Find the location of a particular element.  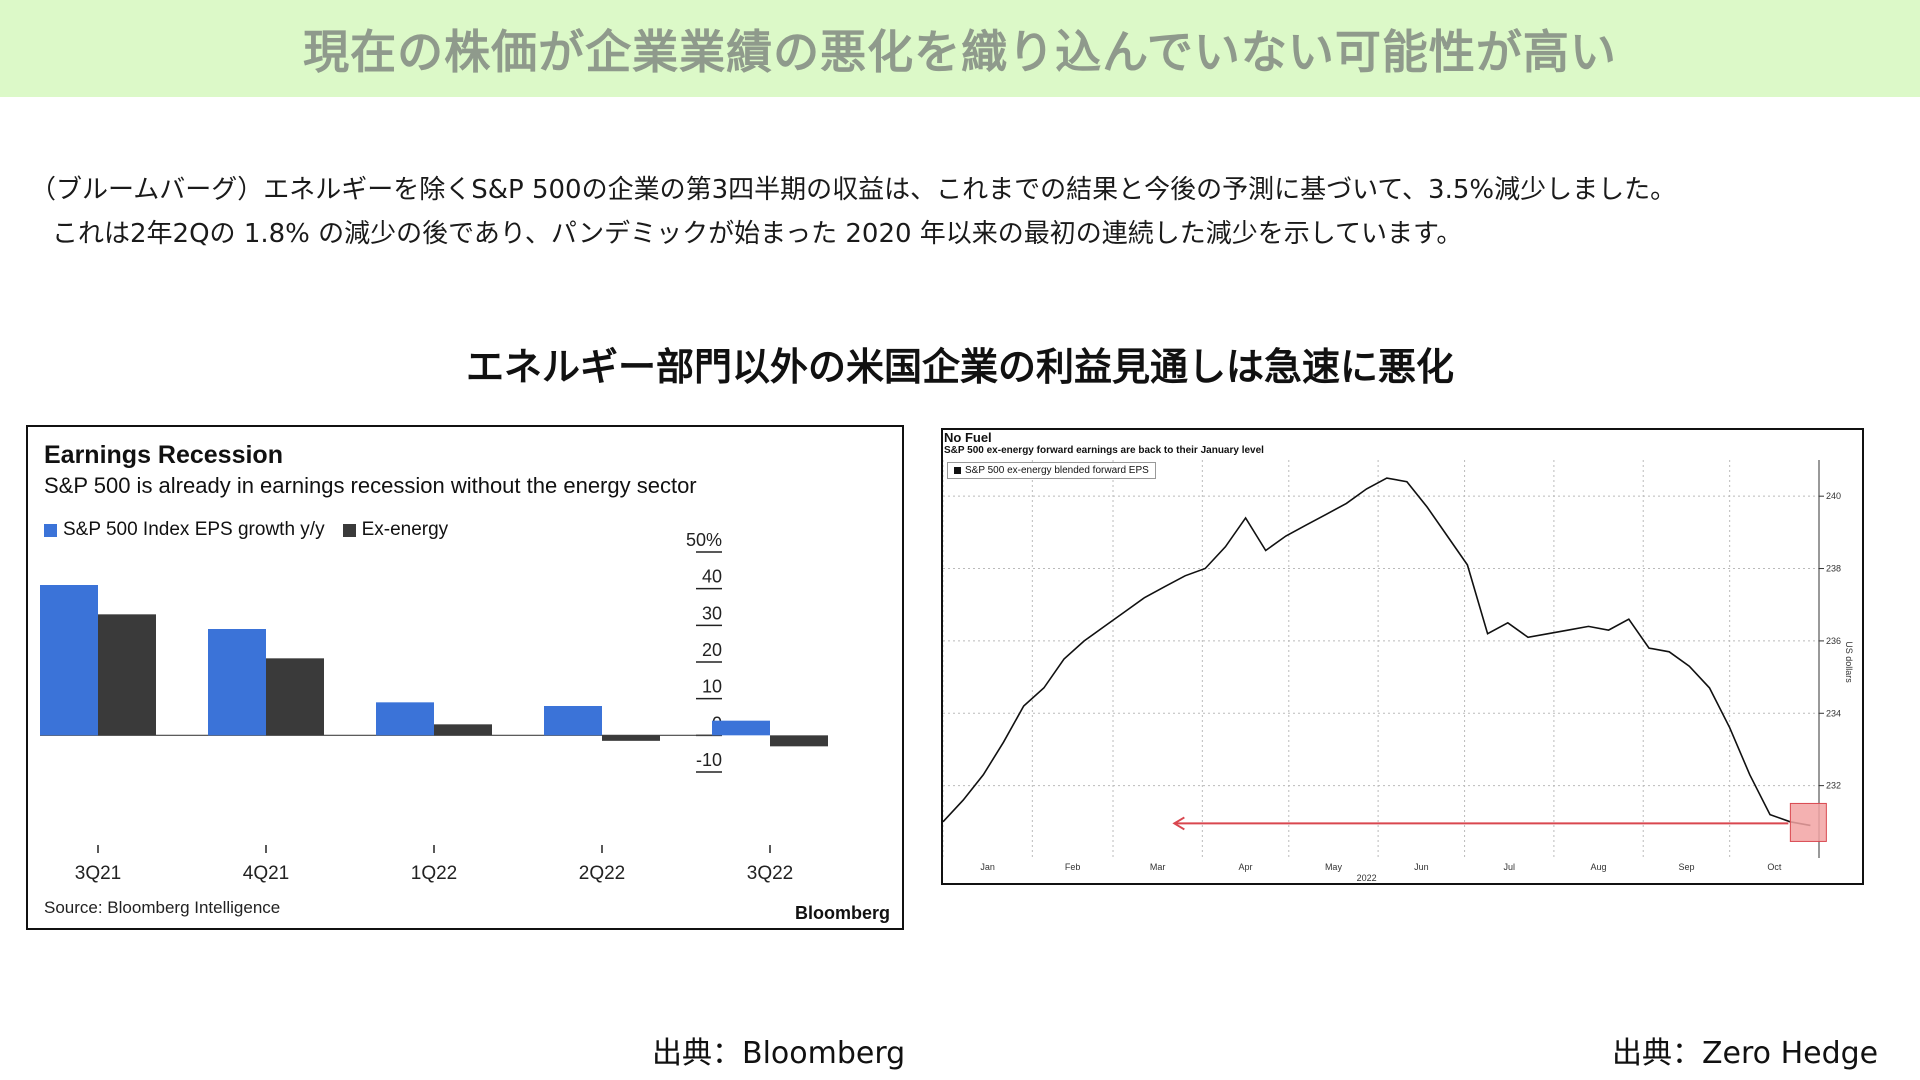

legend-item-ex-energy: Ex-energy is located at coordinates (395, 530).